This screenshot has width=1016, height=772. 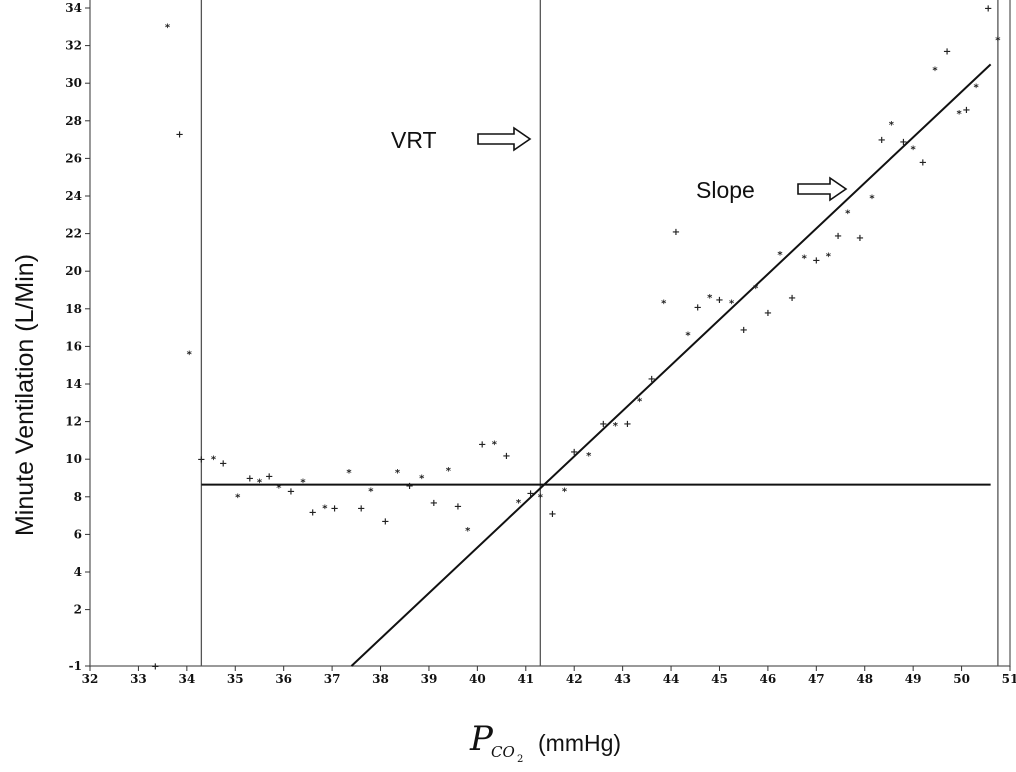 I want to click on x-tick-label: 33, so click(x=138, y=679).